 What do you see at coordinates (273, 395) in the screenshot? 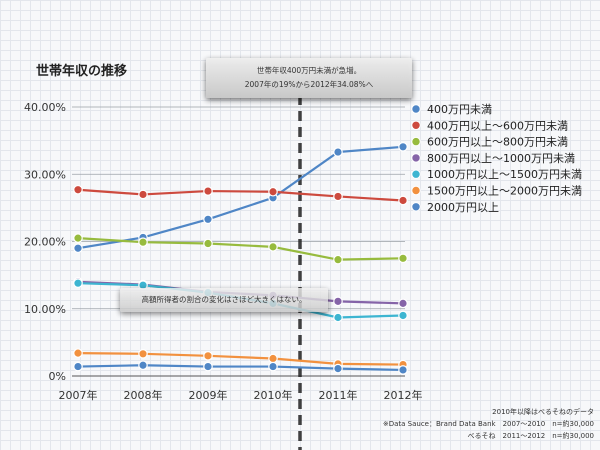
I see `x-tick-label: 2010年` at bounding box center [273, 395].